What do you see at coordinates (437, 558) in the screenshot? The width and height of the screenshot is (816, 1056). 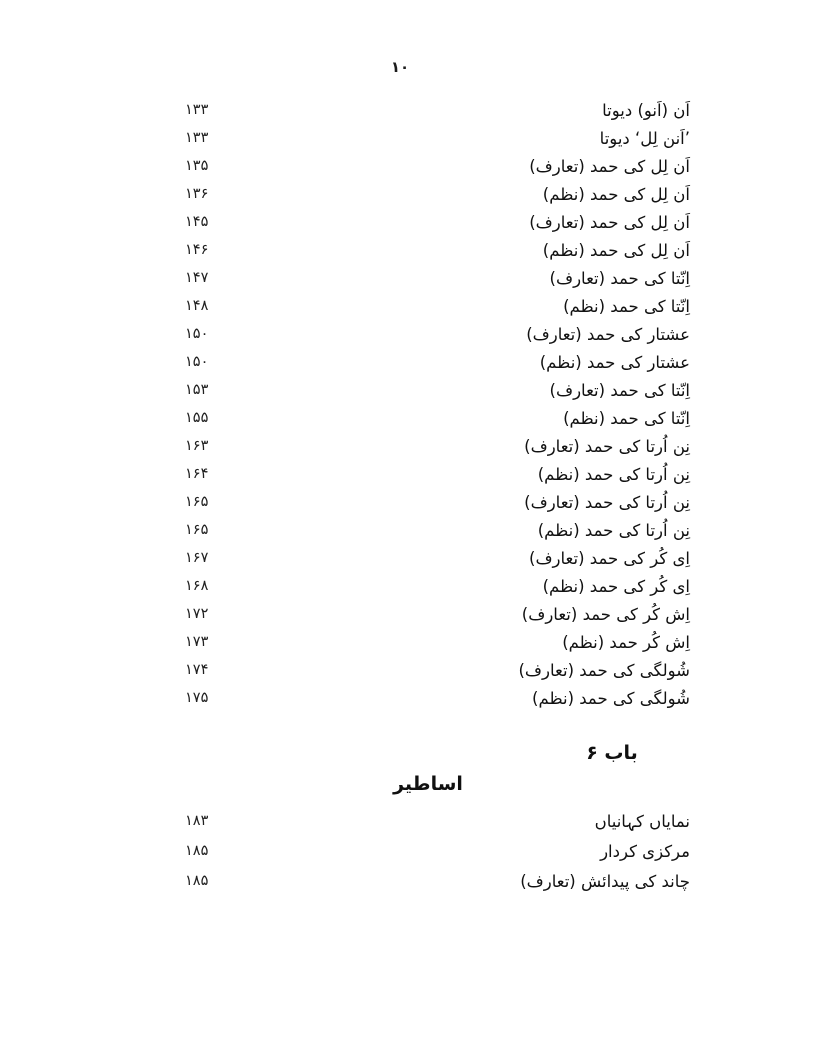 I see `toc-row: ۱۶۷ اِی کُر کی حمد (تعارف)` at bounding box center [437, 558].